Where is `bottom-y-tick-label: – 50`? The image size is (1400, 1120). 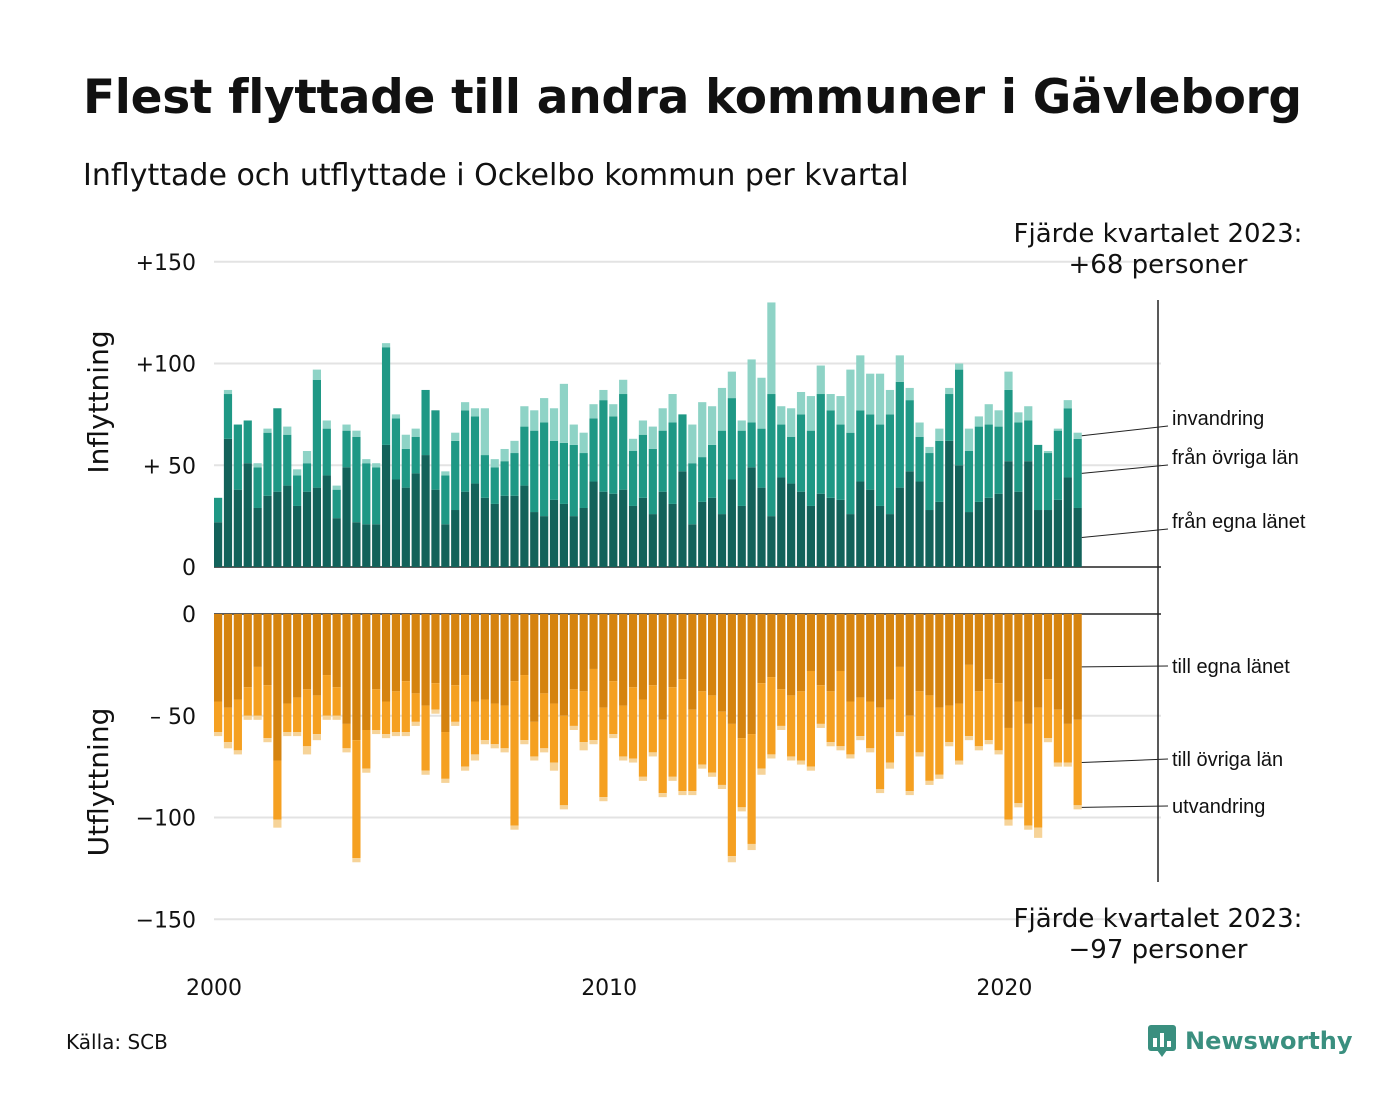 bottom-y-tick-label: – 50 is located at coordinates (173, 717).